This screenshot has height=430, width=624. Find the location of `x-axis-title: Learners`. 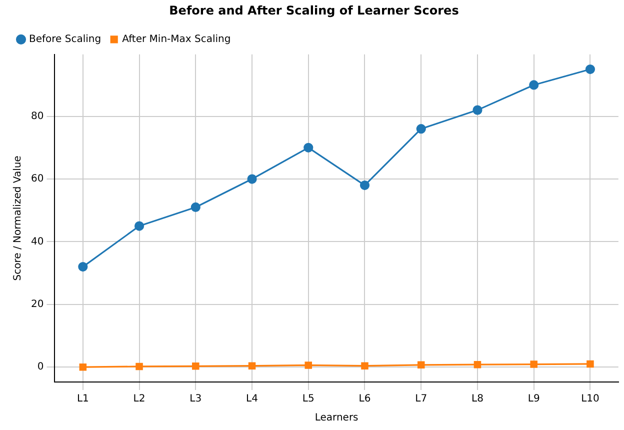

x-axis-title: Learners is located at coordinates (336, 418).